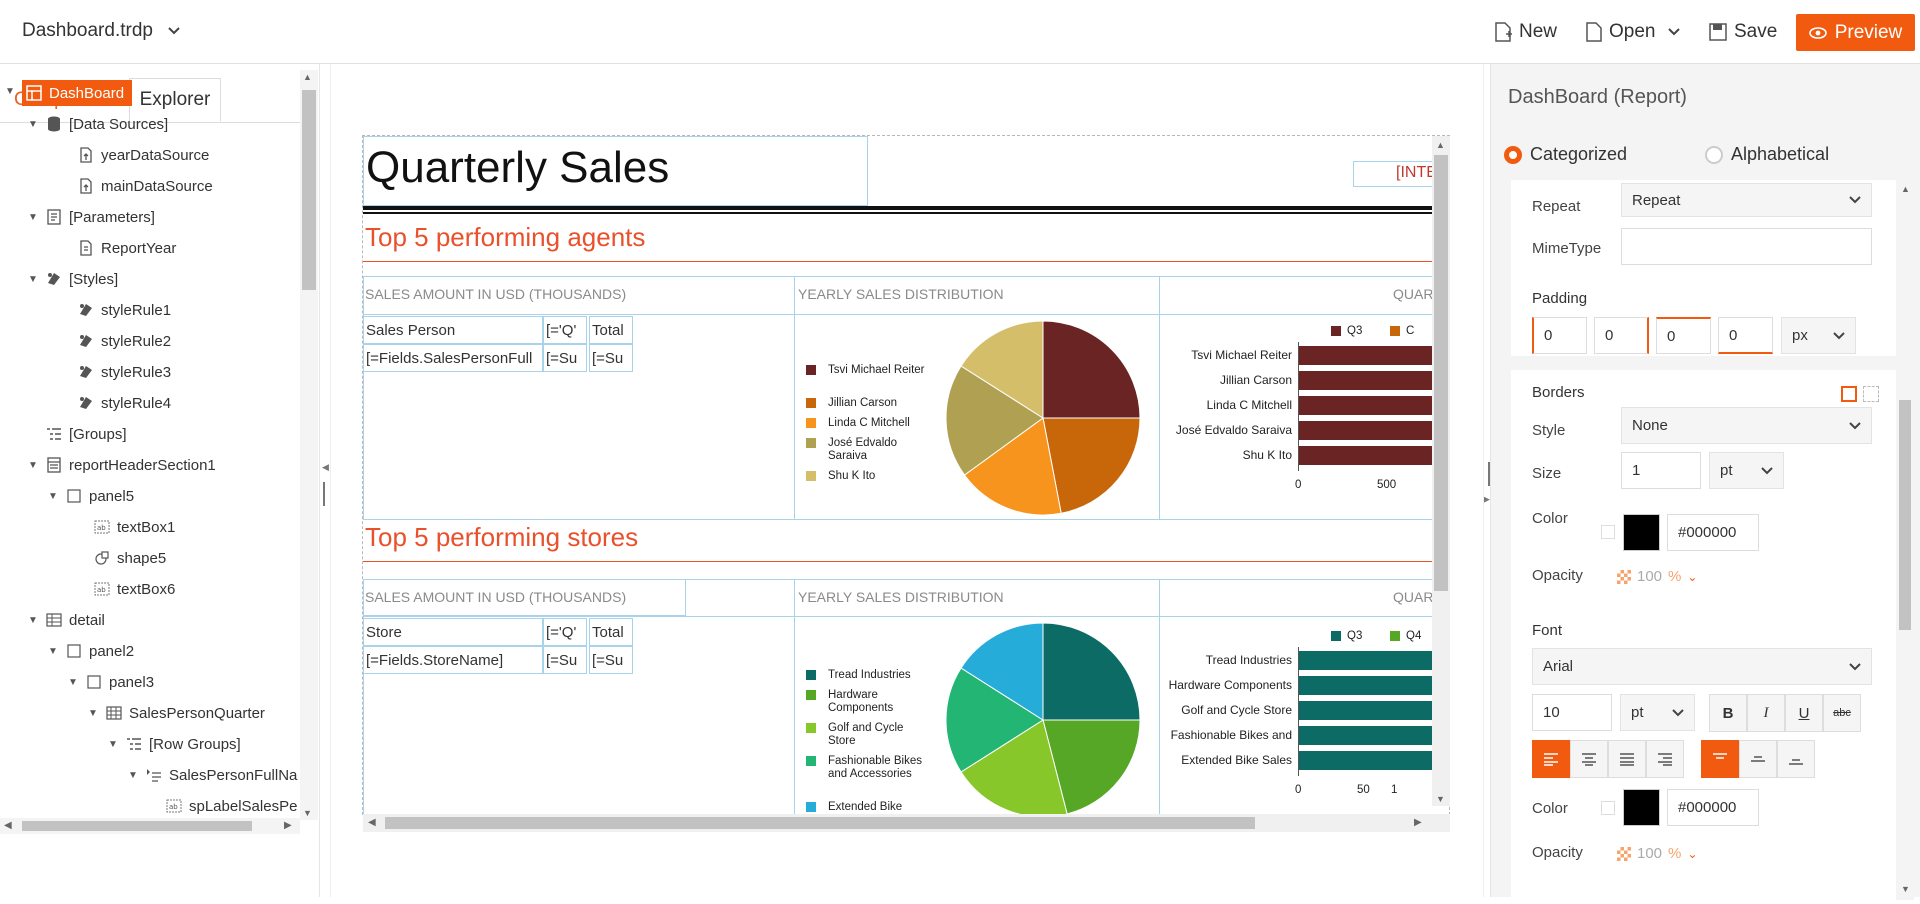 The width and height of the screenshot is (1920, 904). What do you see at coordinates (1842, 713) in the screenshot?
I see `strikethrough-button: abc` at bounding box center [1842, 713].